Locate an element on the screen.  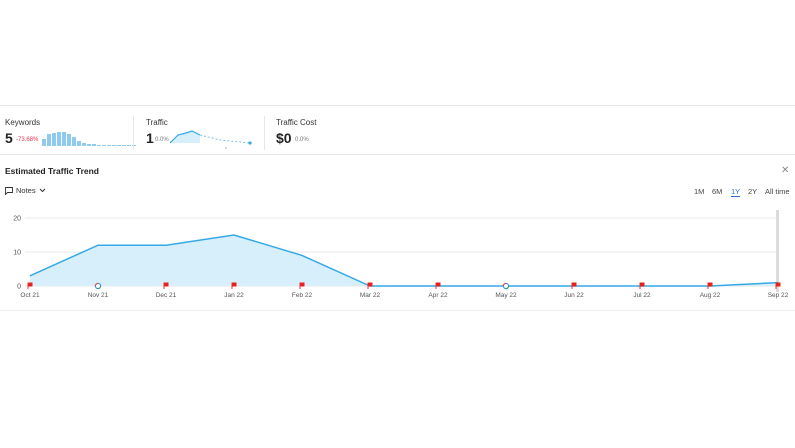
keywords-value: 5 is located at coordinates (9, 138).